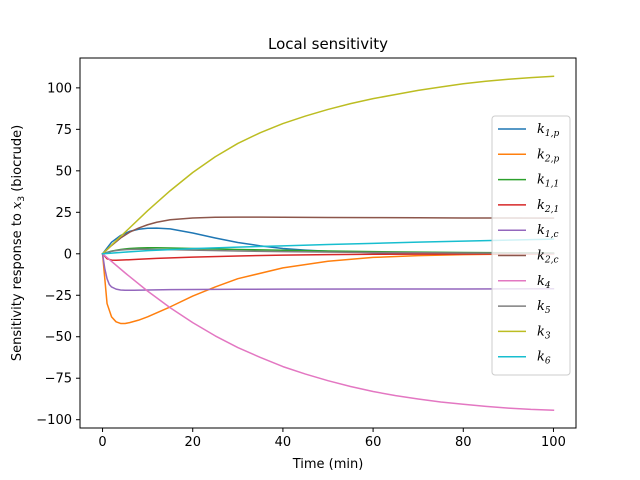 Image resolution: width=640 pixels, height=480 pixels. Describe the element at coordinates (463, 442) in the screenshot. I see `x-tick-label: 80` at that location.